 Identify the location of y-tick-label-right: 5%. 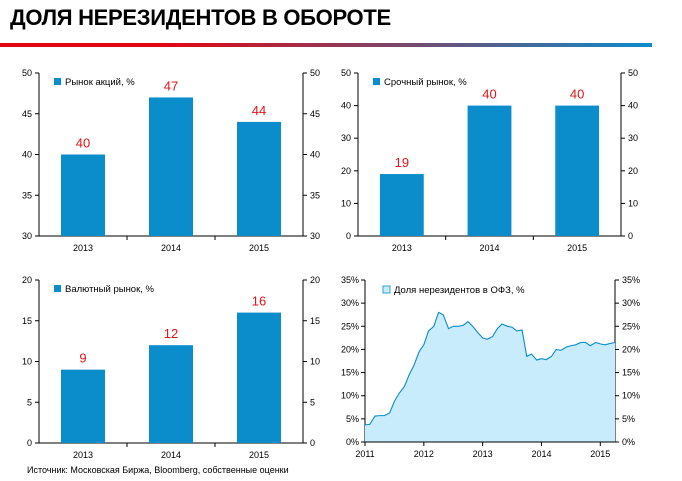
(628, 419).